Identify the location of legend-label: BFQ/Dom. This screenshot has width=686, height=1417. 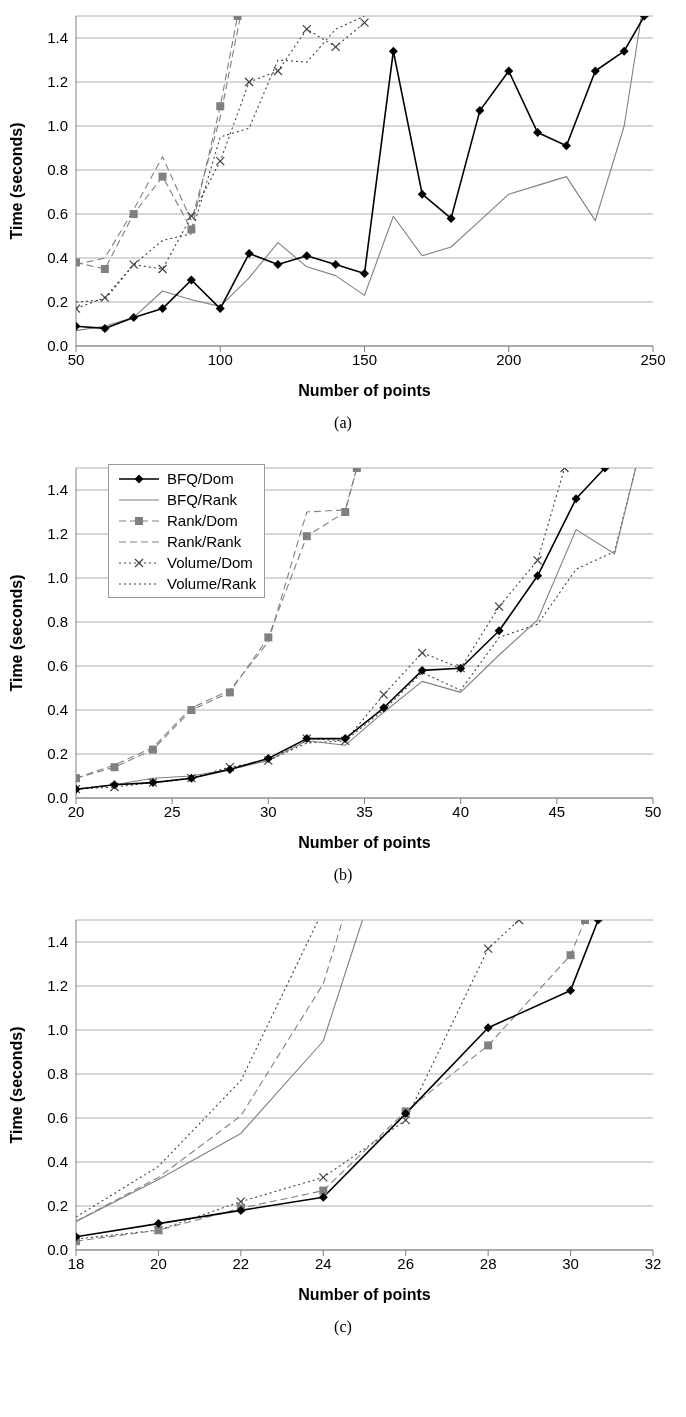
(200, 479).